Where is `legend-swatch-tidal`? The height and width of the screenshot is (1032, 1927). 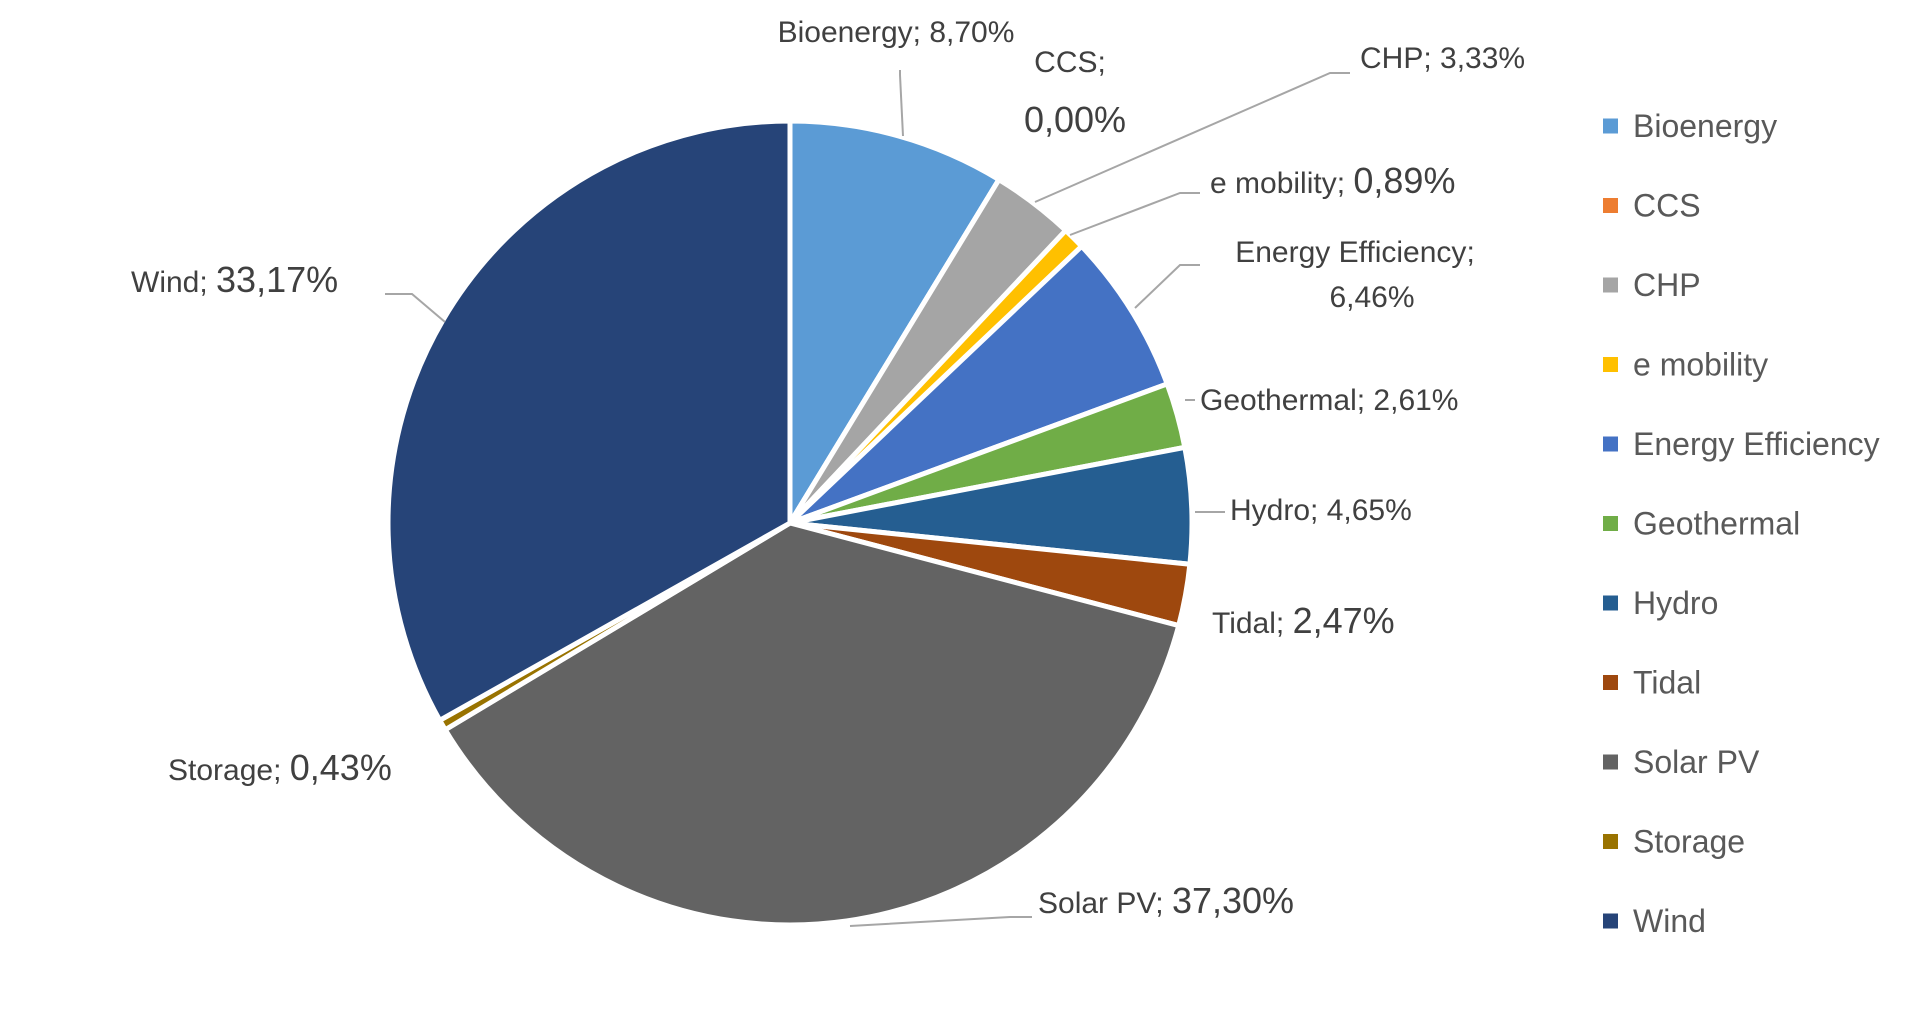
legend-swatch-tidal is located at coordinates (1610, 682).